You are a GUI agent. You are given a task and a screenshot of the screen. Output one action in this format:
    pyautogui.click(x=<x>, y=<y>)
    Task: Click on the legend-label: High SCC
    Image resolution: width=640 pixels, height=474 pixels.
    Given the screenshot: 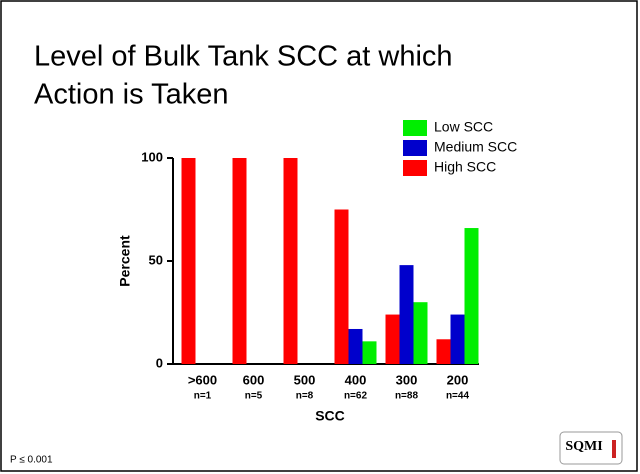 What is the action you would take?
    pyautogui.click(x=465, y=167)
    